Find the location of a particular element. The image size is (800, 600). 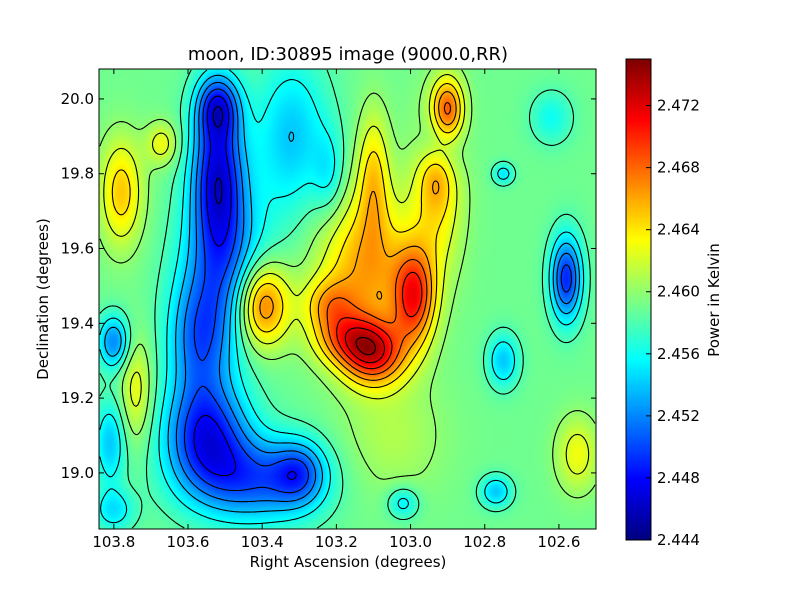

colorbar-tick-label: 2.468 is located at coordinates (678, 168).